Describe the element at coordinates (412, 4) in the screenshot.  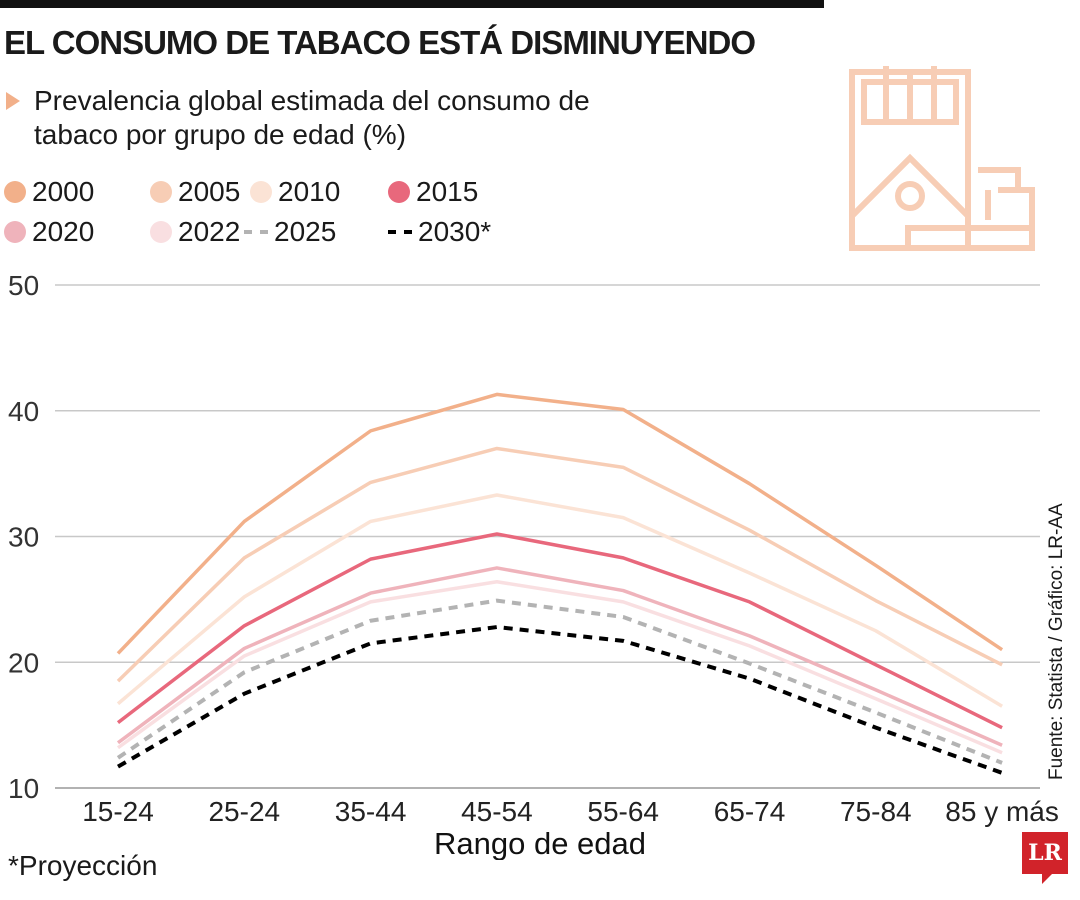
I see `top-bar` at that location.